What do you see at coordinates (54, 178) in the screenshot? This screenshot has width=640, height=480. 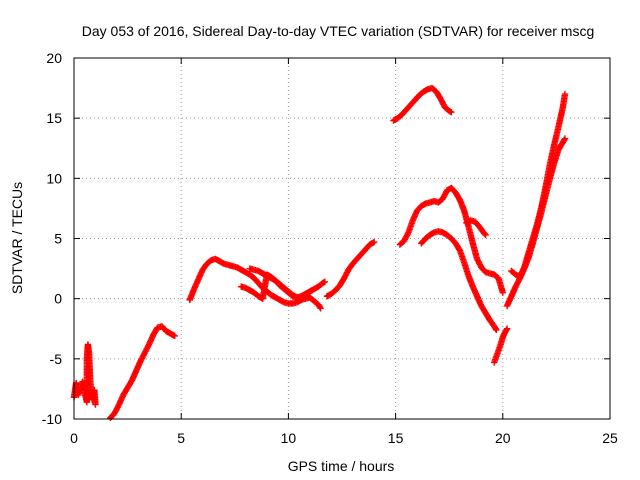 I see `y-tick-label: 10` at bounding box center [54, 178].